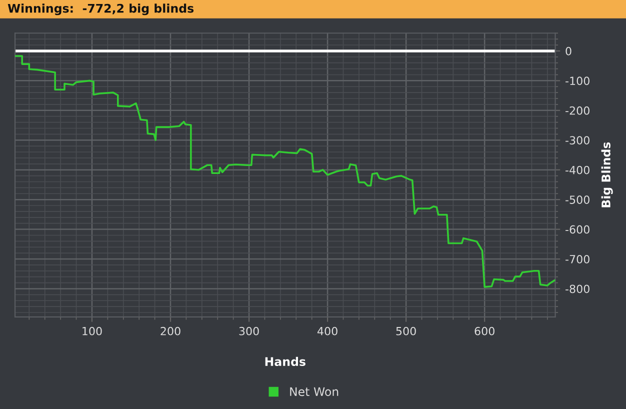 Image resolution: width=626 pixels, height=409 pixels. I want to click on y-tick-label: -500, so click(578, 200).